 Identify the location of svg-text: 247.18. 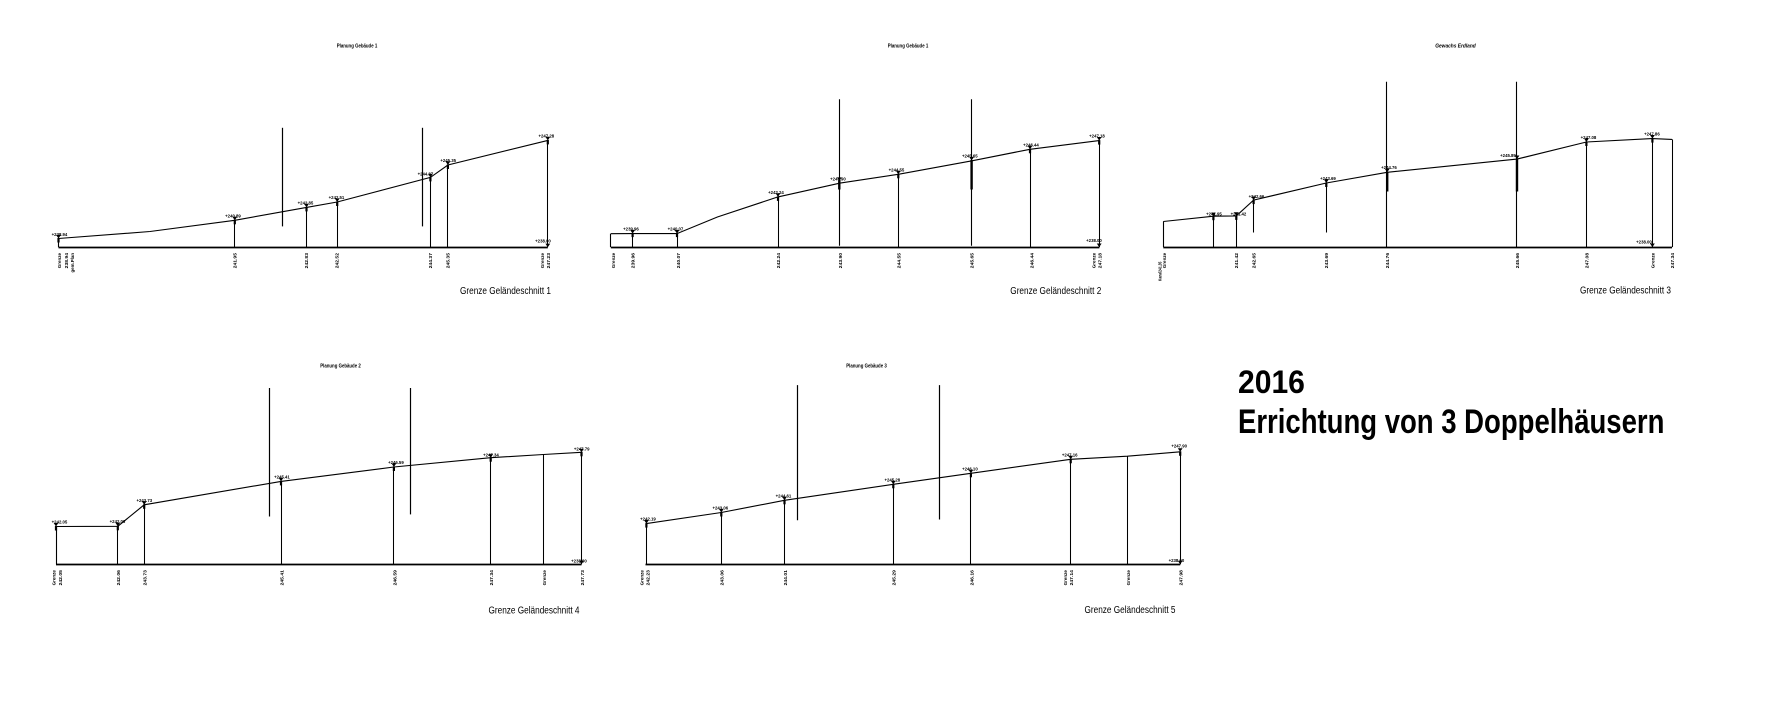
(1100, 261).